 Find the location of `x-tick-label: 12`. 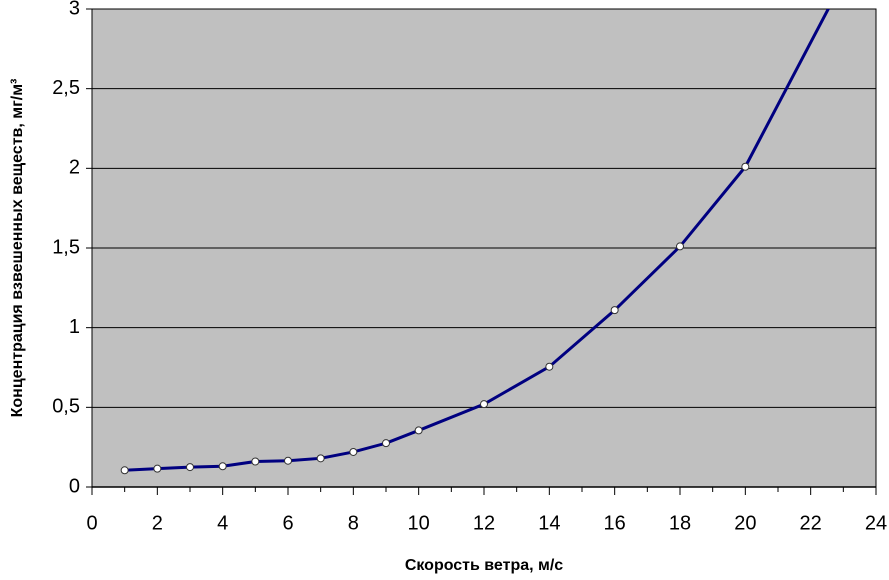

x-tick-label: 12 is located at coordinates (484, 523).